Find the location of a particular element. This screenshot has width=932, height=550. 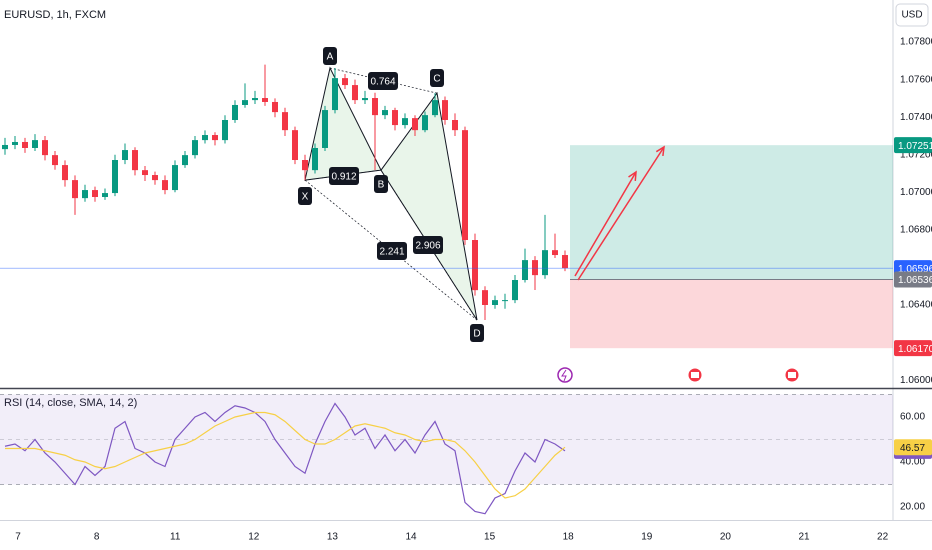

rsi-badge is located at coordinates (913, 447).